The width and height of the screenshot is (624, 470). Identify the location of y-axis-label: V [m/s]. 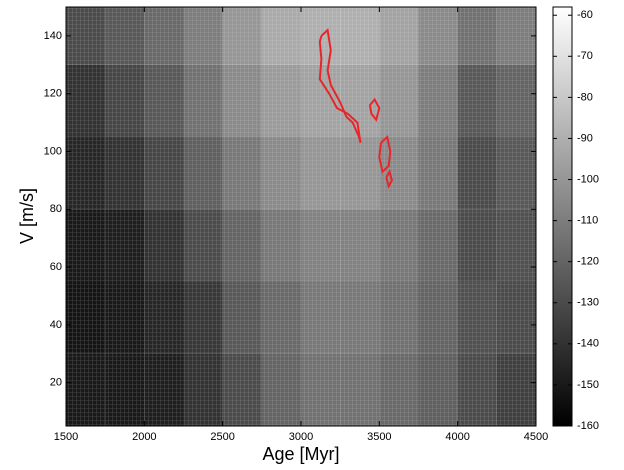
(27, 216).